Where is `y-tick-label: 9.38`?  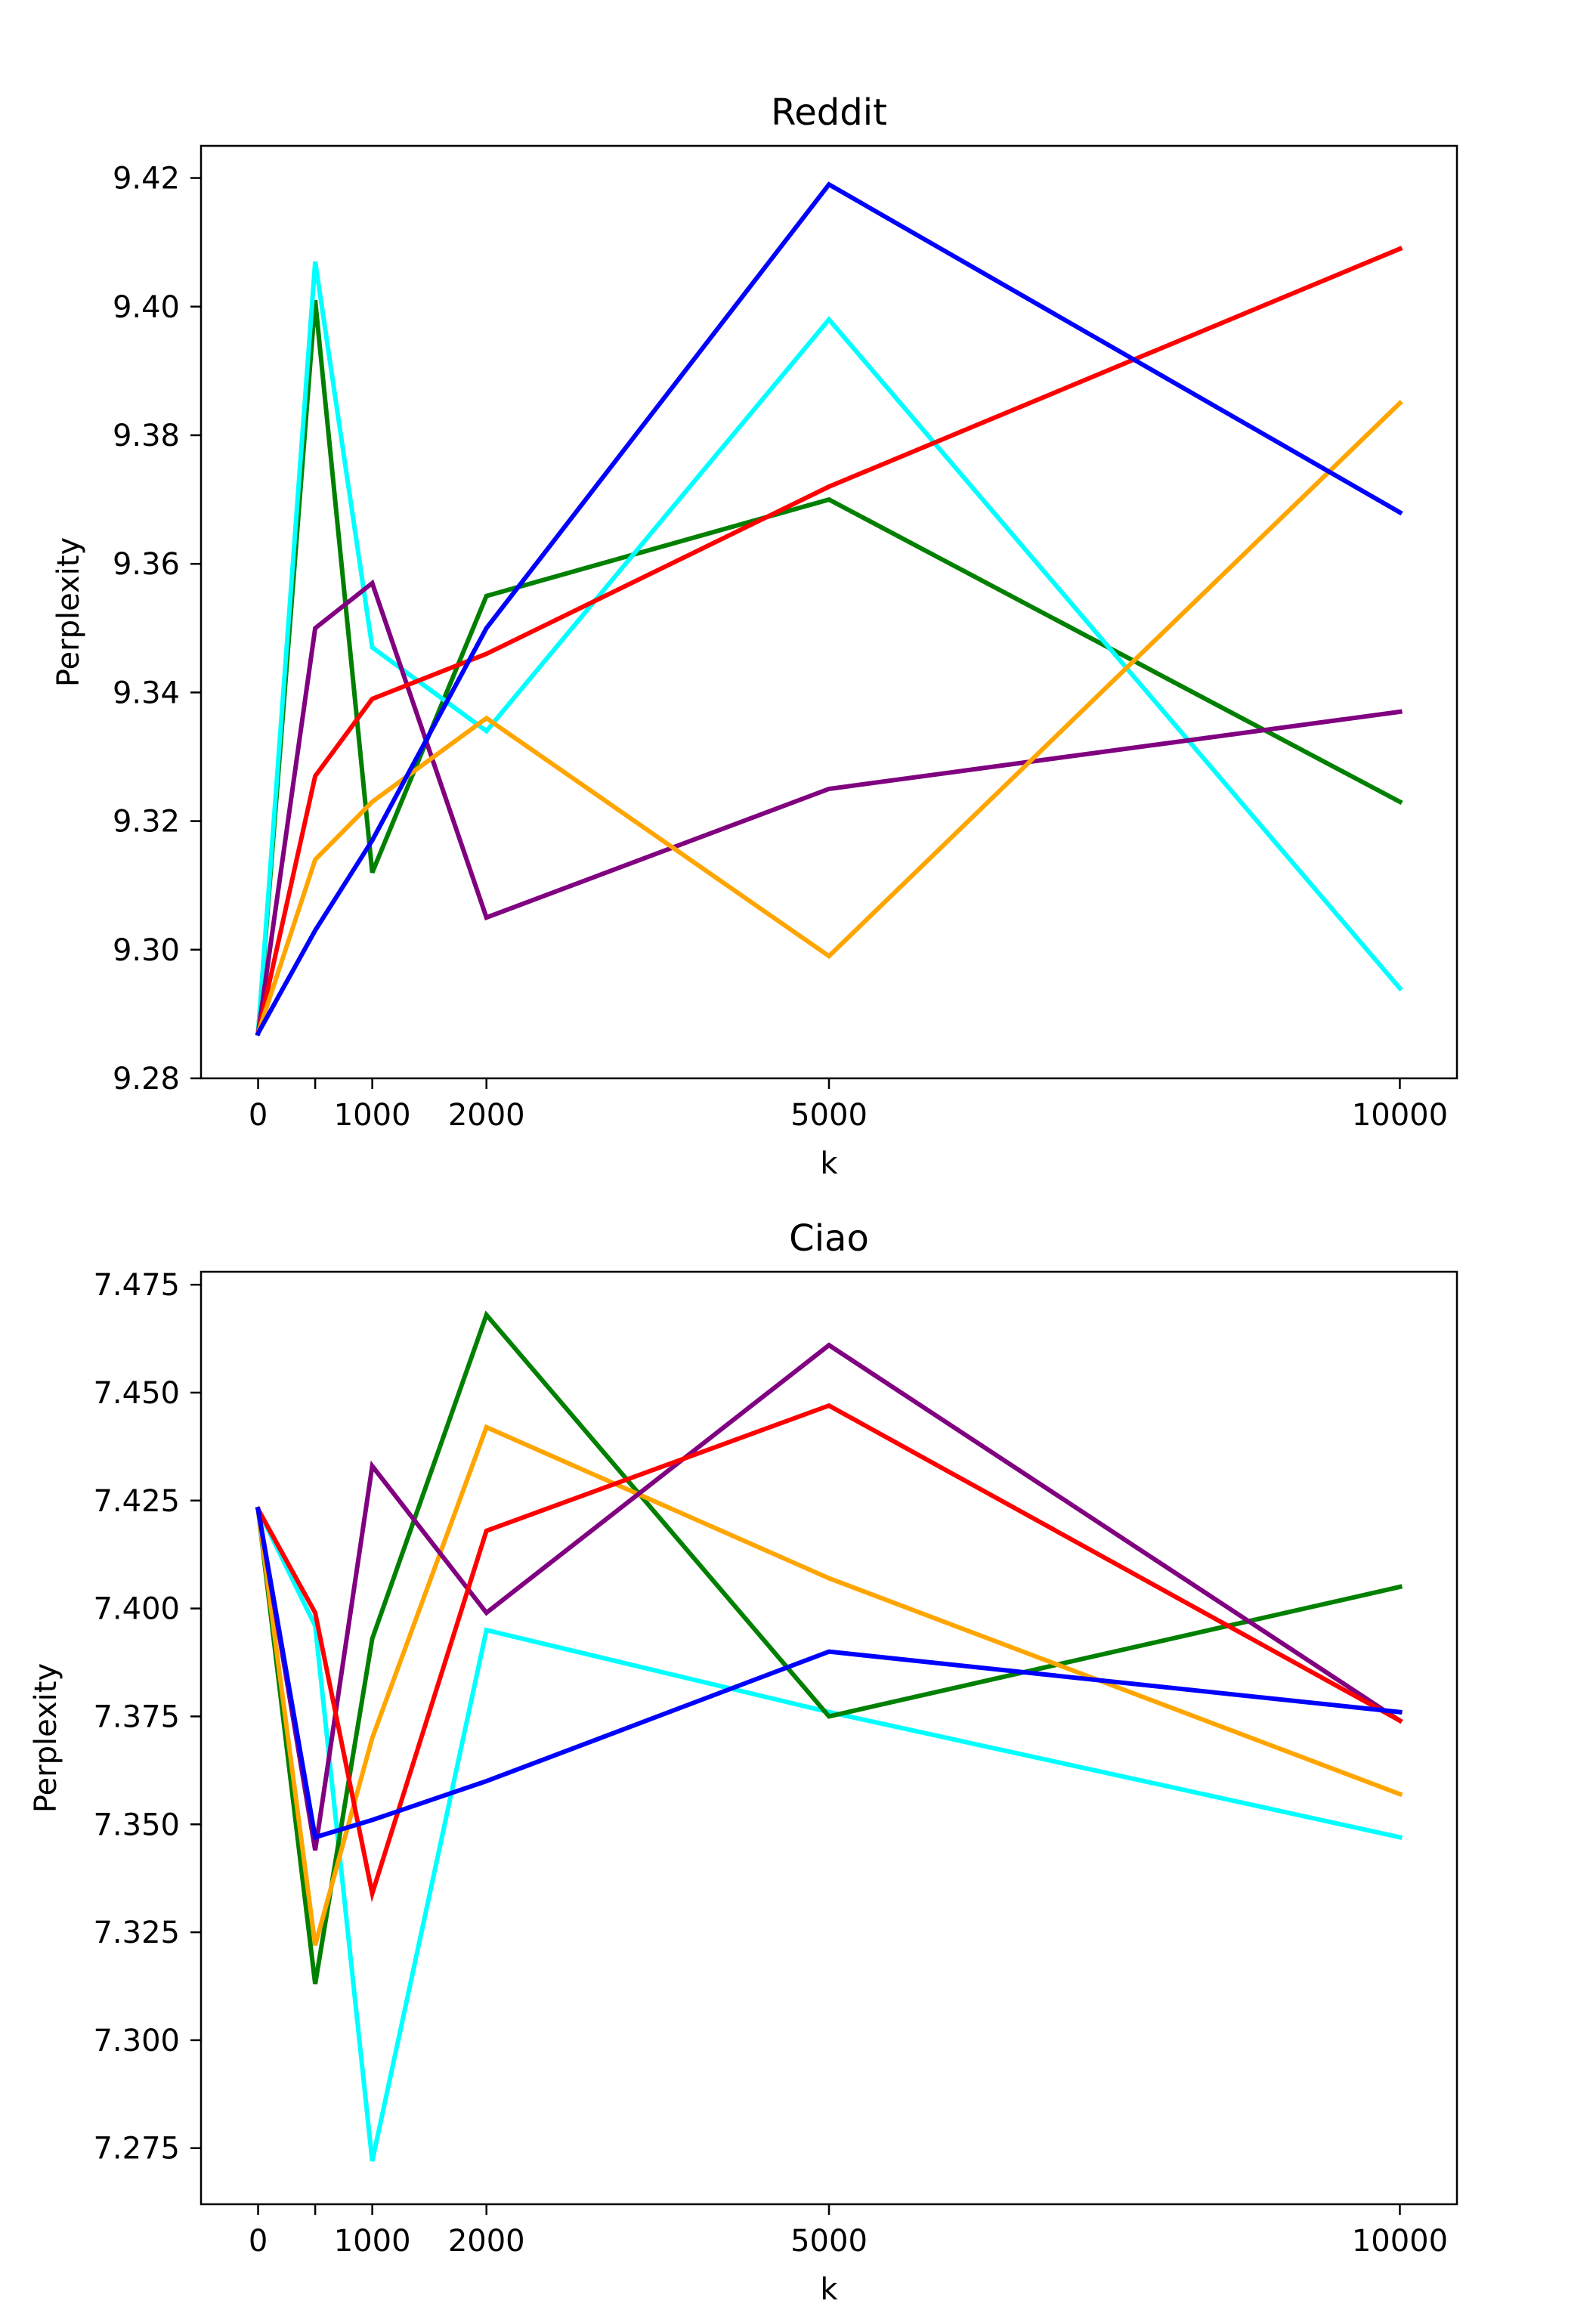
y-tick-label: 9.38 is located at coordinates (146, 436).